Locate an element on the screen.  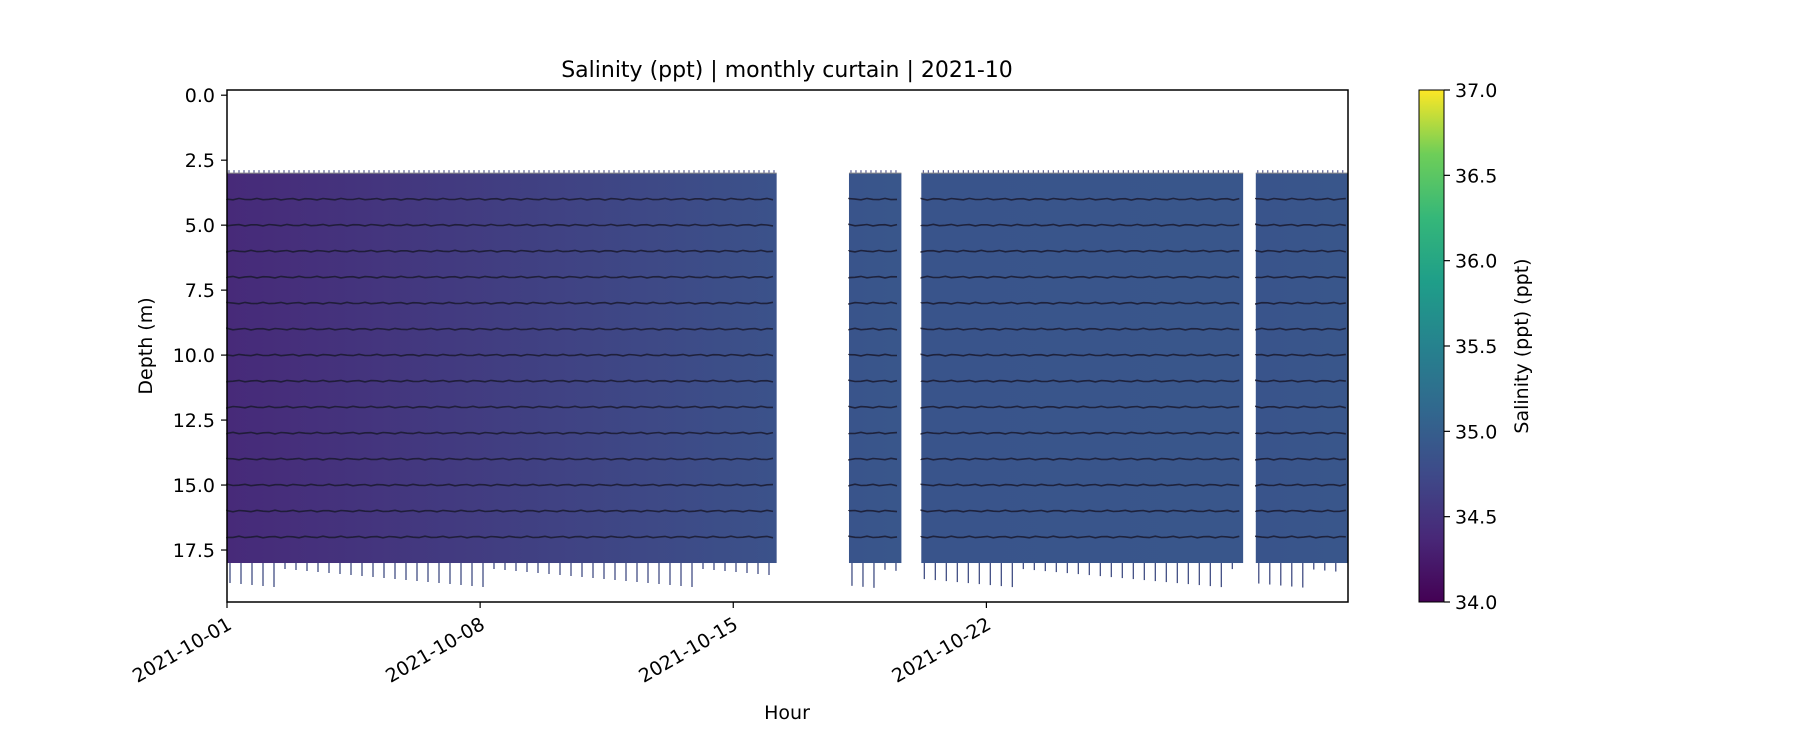
x-axis-label: Hour is located at coordinates (787, 713).